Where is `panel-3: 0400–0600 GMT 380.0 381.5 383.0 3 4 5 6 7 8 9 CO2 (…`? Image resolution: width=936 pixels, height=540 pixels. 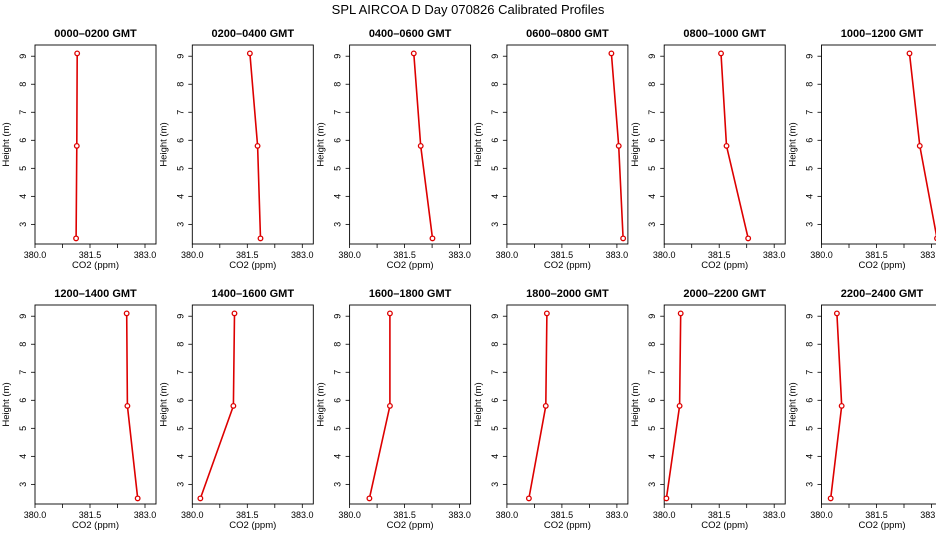 panel-3: 0400–0600 GMT 380.0 381.5 383.0 3 4 5 6 7 8 9 CO2 (… is located at coordinates (394, 149).